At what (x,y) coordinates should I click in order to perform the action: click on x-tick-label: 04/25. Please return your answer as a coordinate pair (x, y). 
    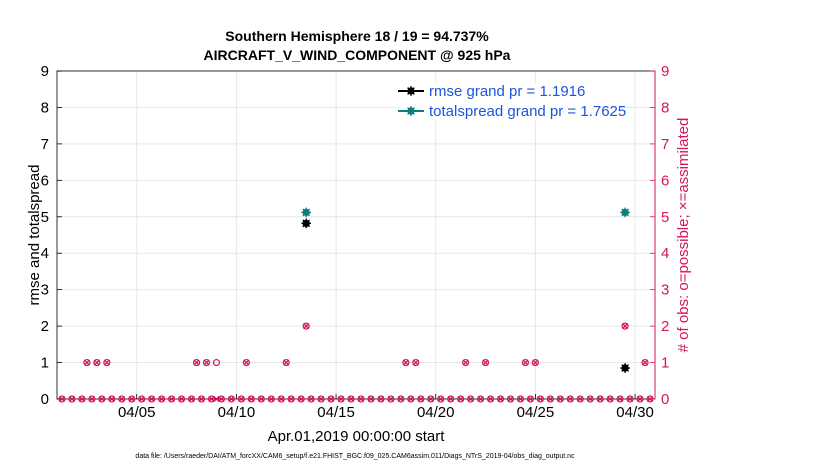
    Looking at the image, I should click on (536, 412).